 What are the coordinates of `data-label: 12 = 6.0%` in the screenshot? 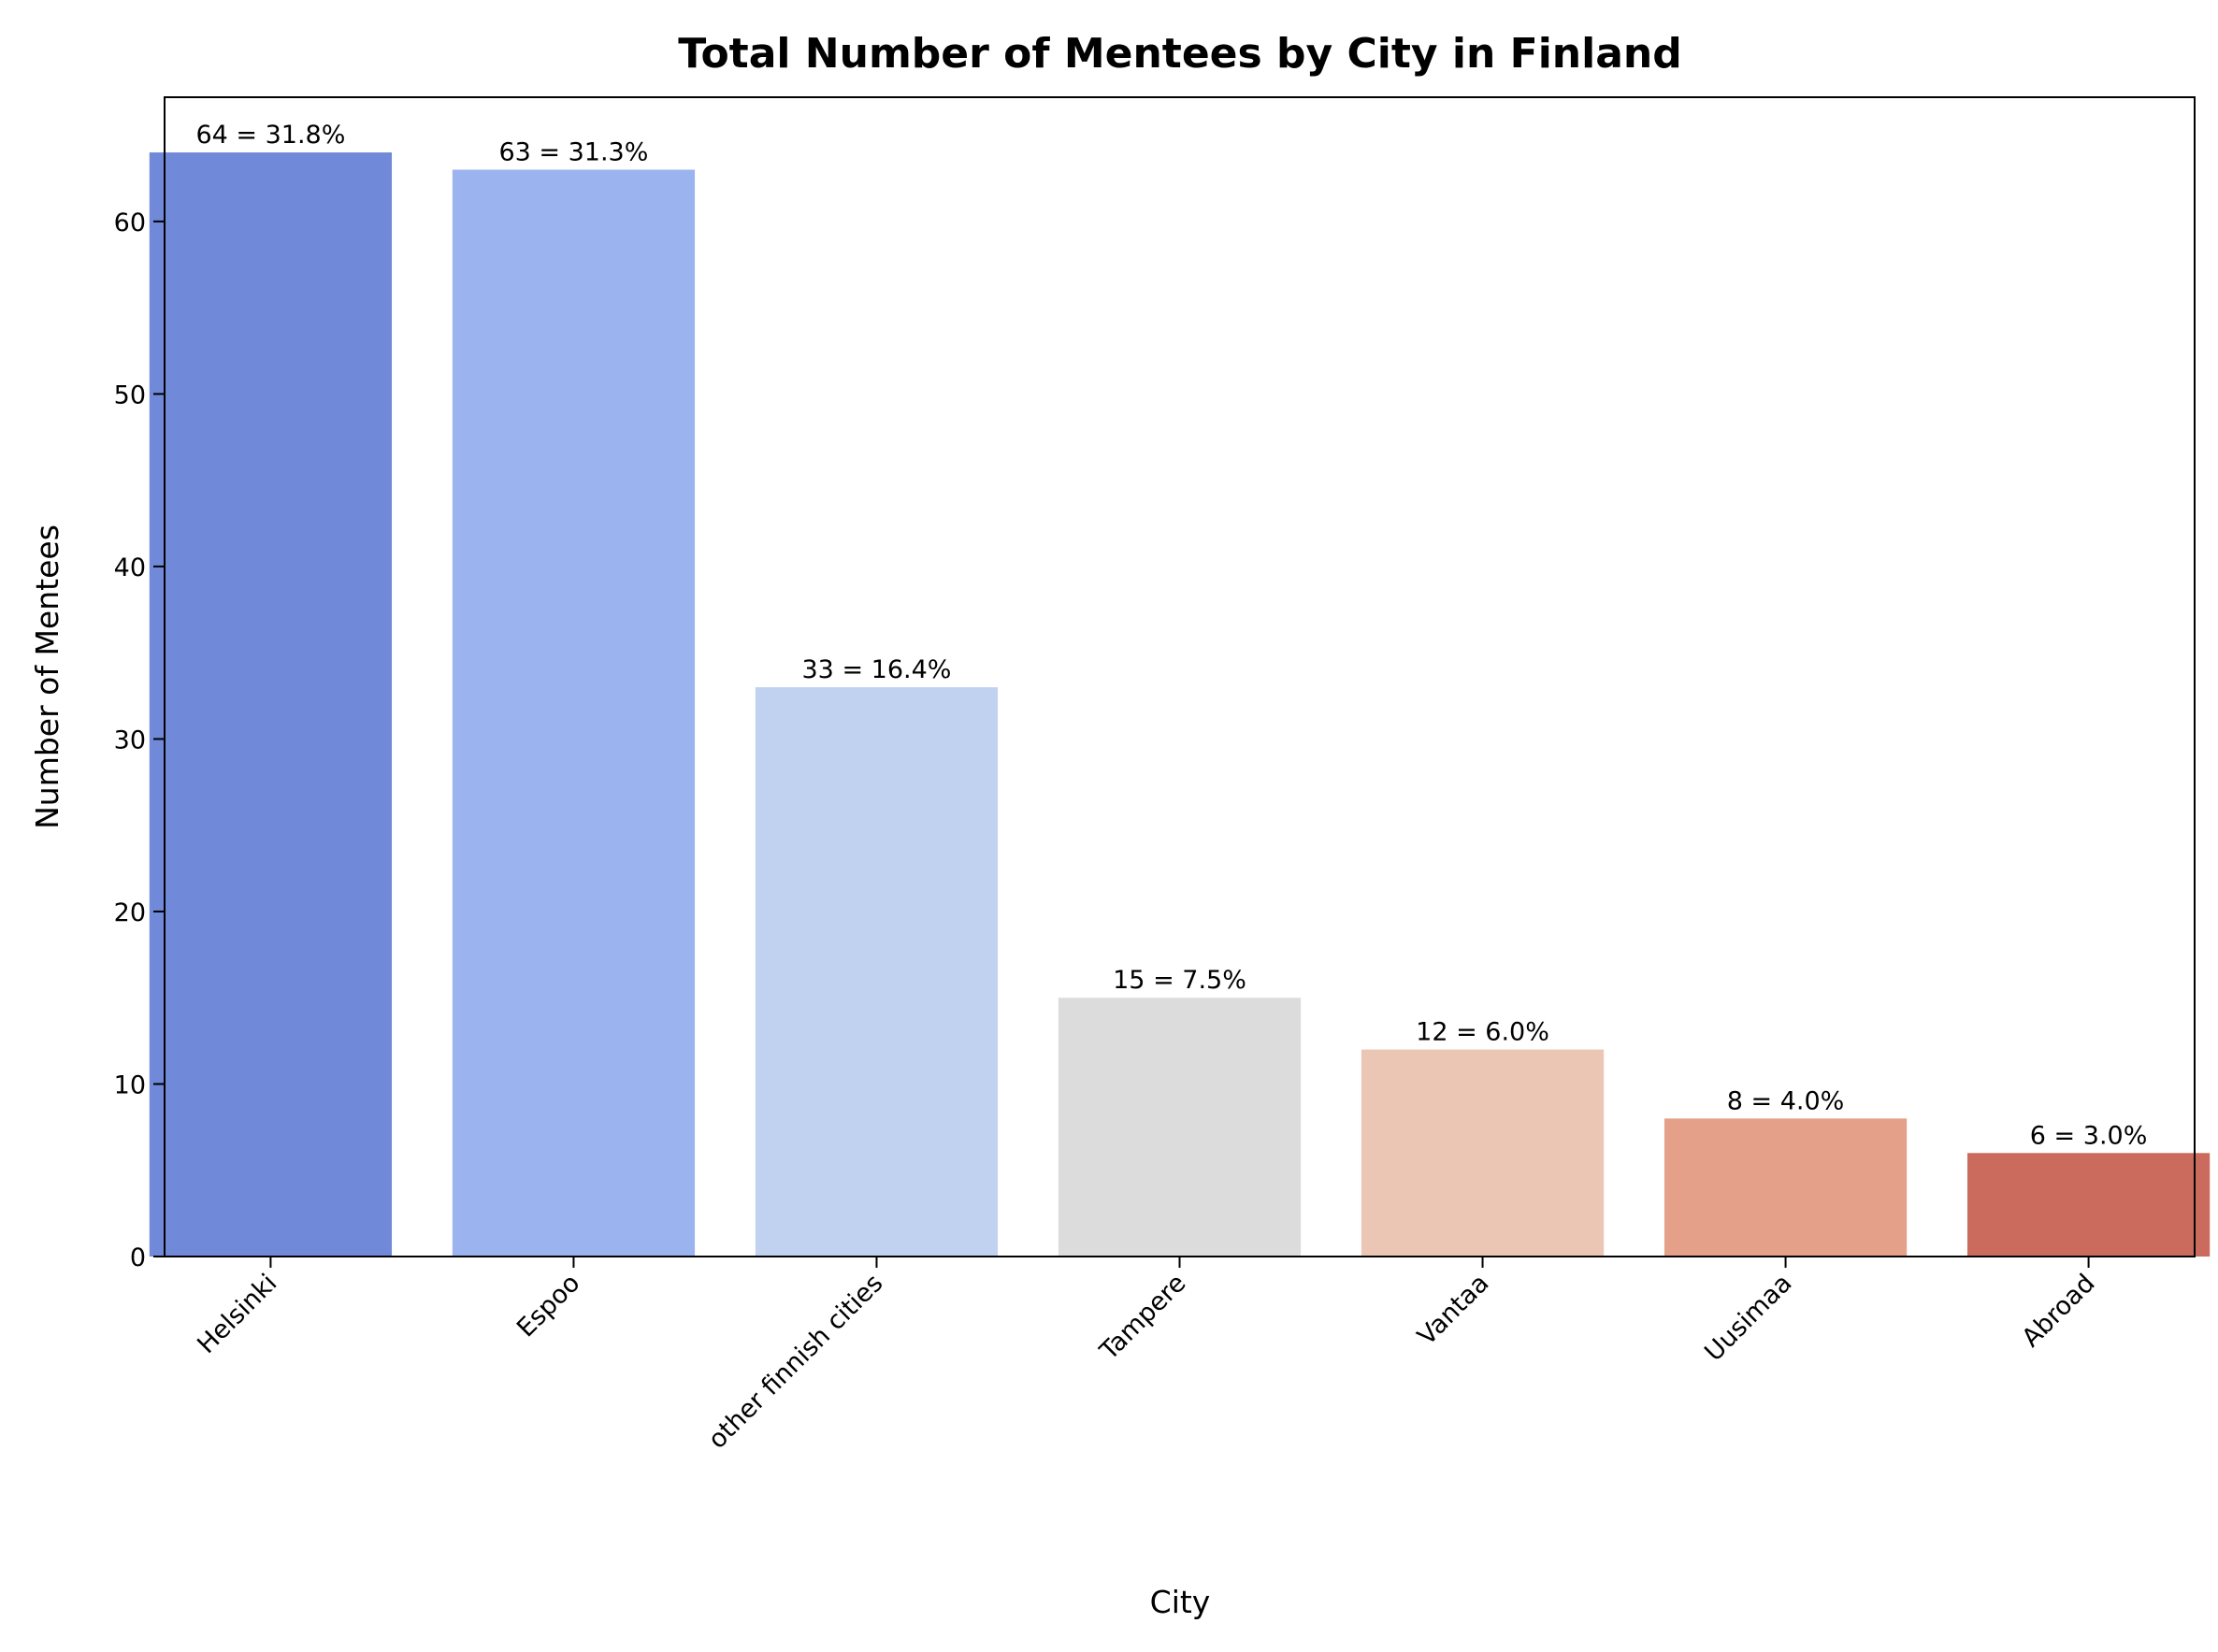 It's located at (1482, 1032).